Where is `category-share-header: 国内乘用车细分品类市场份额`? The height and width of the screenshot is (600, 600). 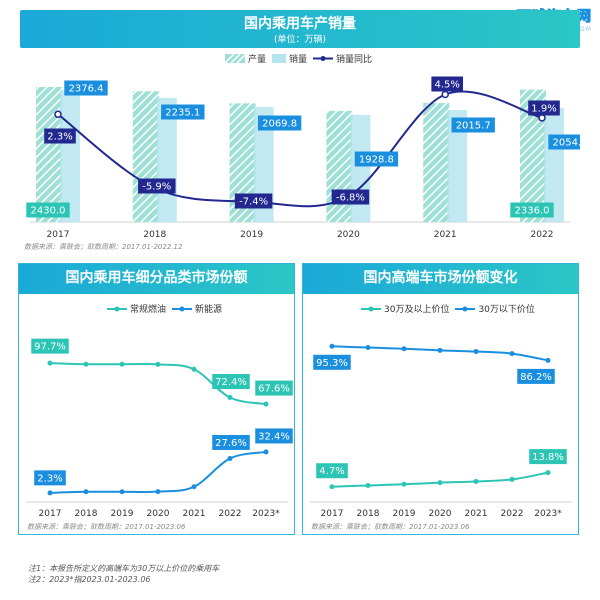
category-share-header: 国内乘用车细分品类市场份额 is located at coordinates (156, 279).